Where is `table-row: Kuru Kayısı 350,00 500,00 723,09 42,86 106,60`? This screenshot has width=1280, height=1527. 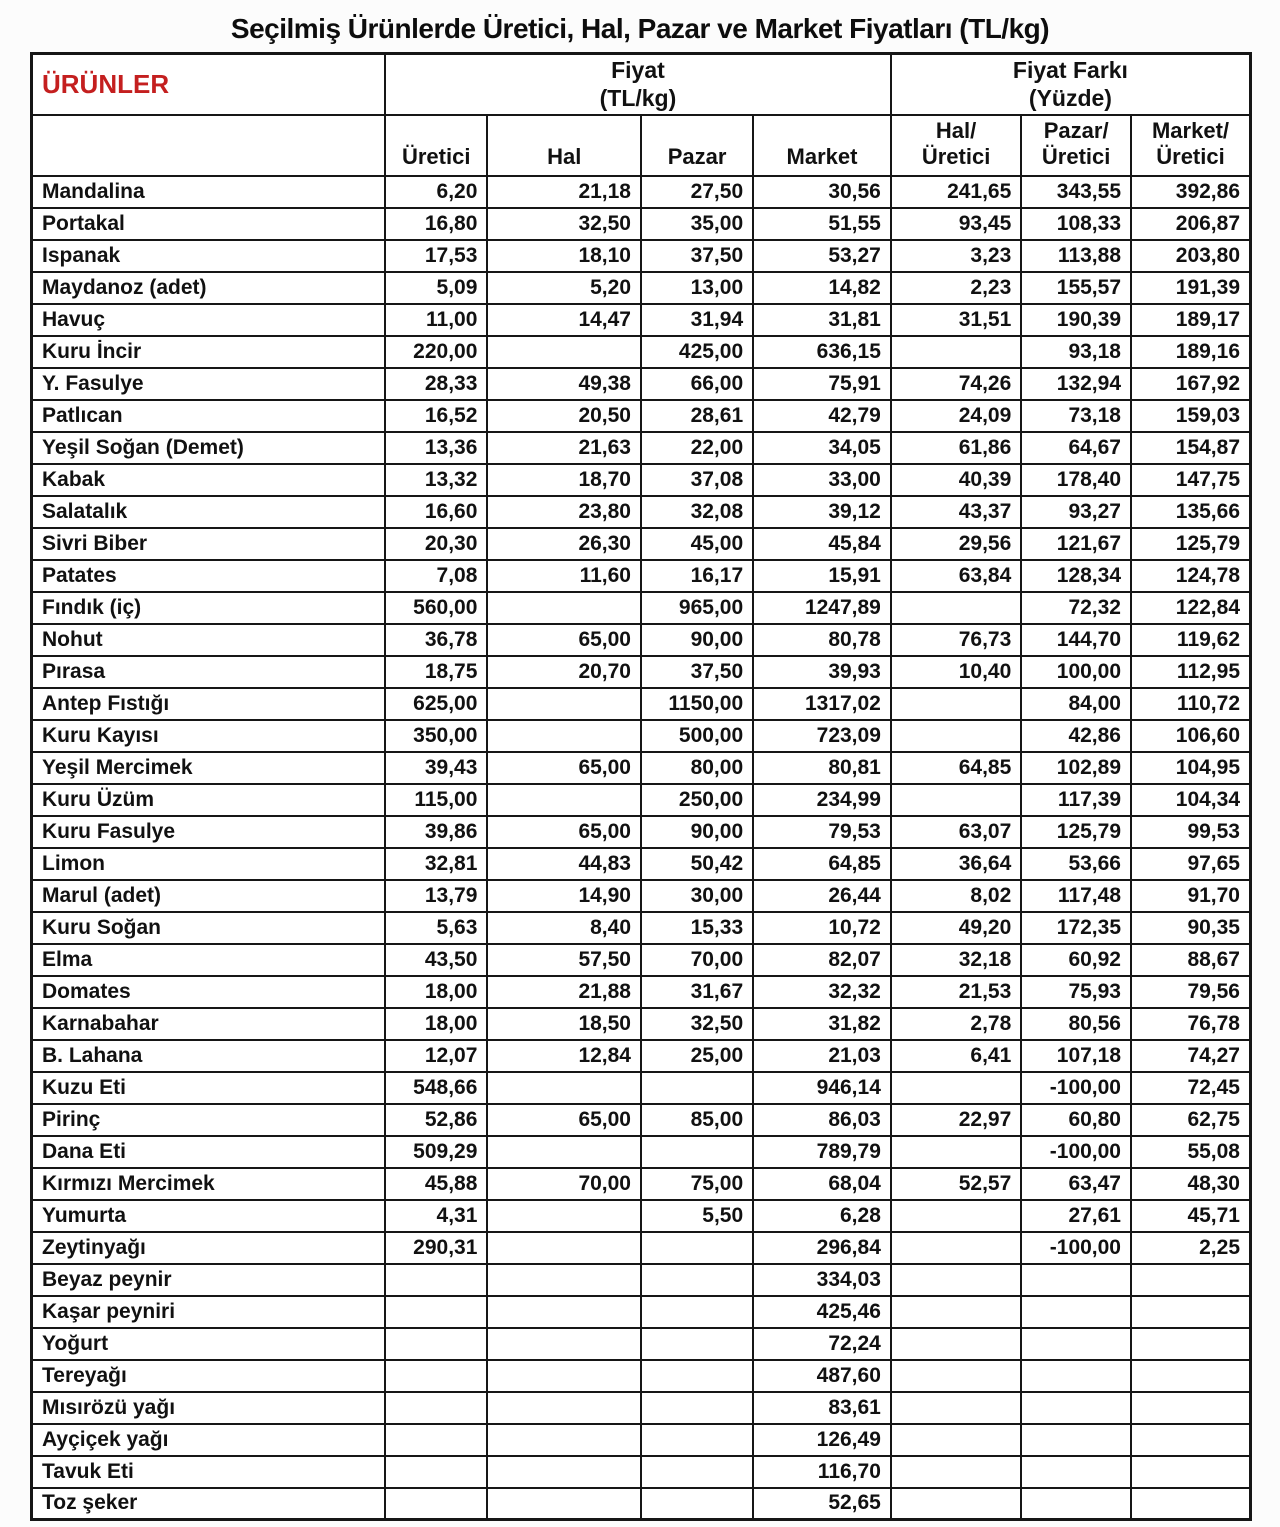
table-row: Kuru Kayısı 350,00 500,00 723,09 42,86 106,60 is located at coordinates (641, 735).